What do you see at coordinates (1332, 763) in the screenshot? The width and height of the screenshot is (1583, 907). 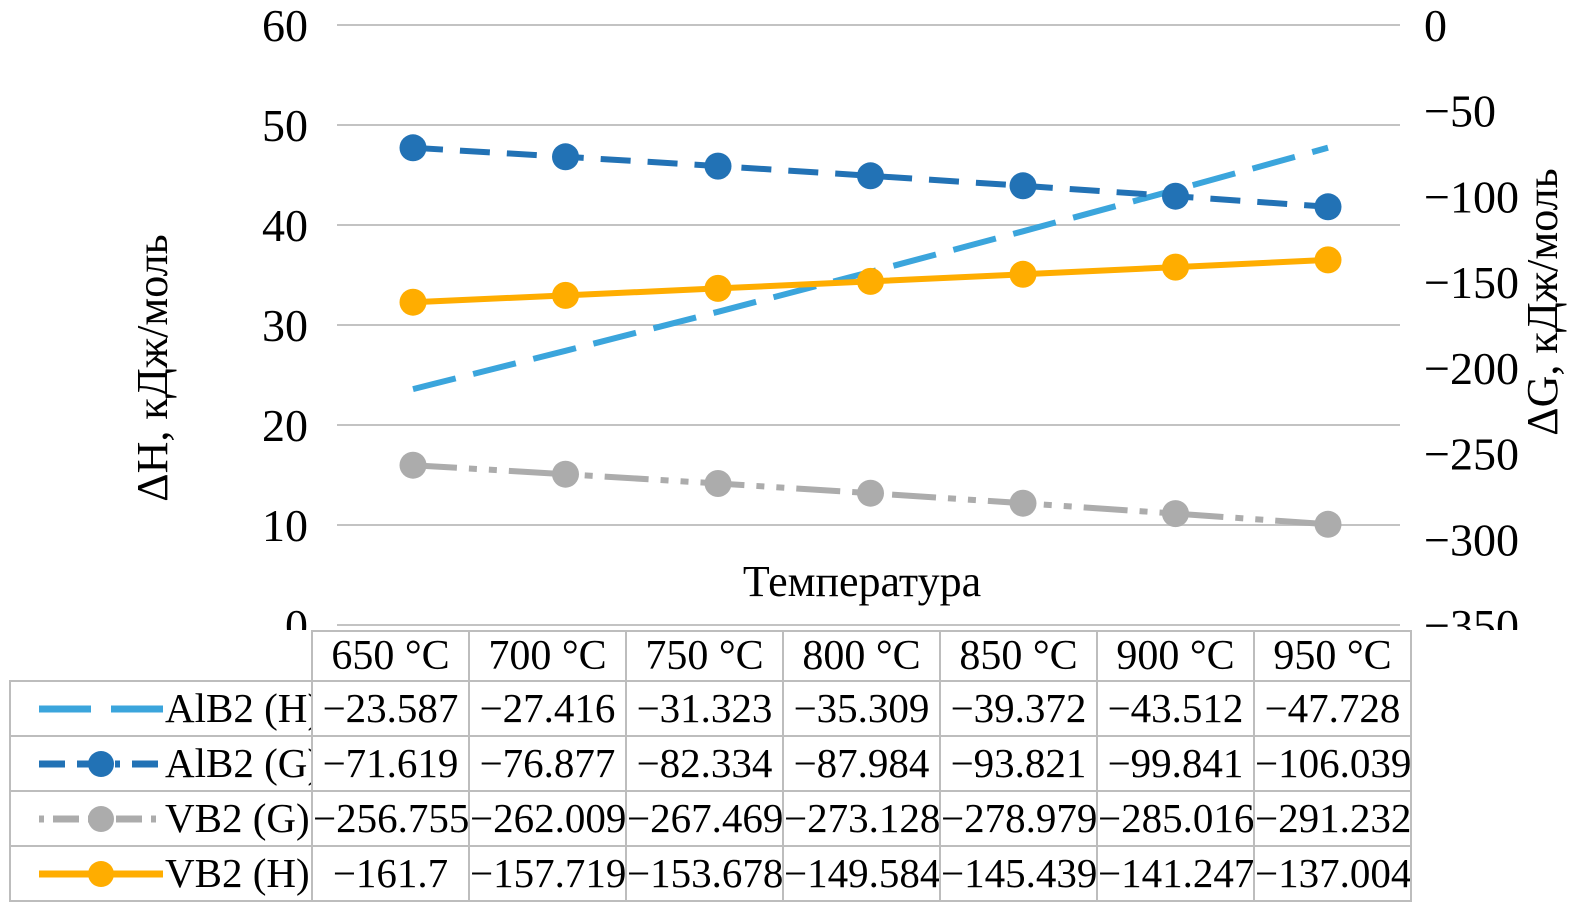 I see `table-value-cell: −106.039` at bounding box center [1332, 763].